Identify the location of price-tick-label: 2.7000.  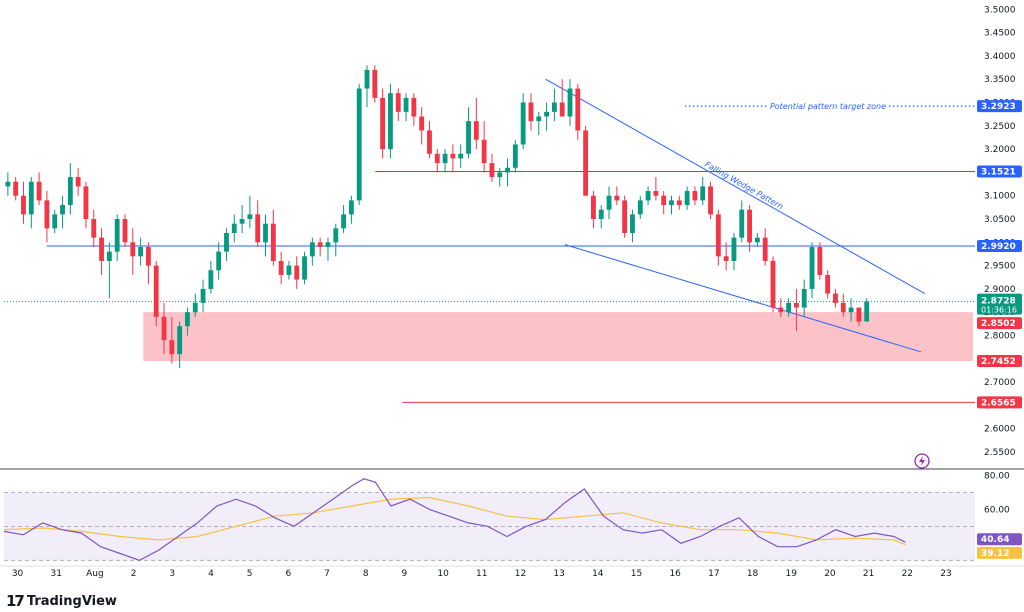
(1000, 383).